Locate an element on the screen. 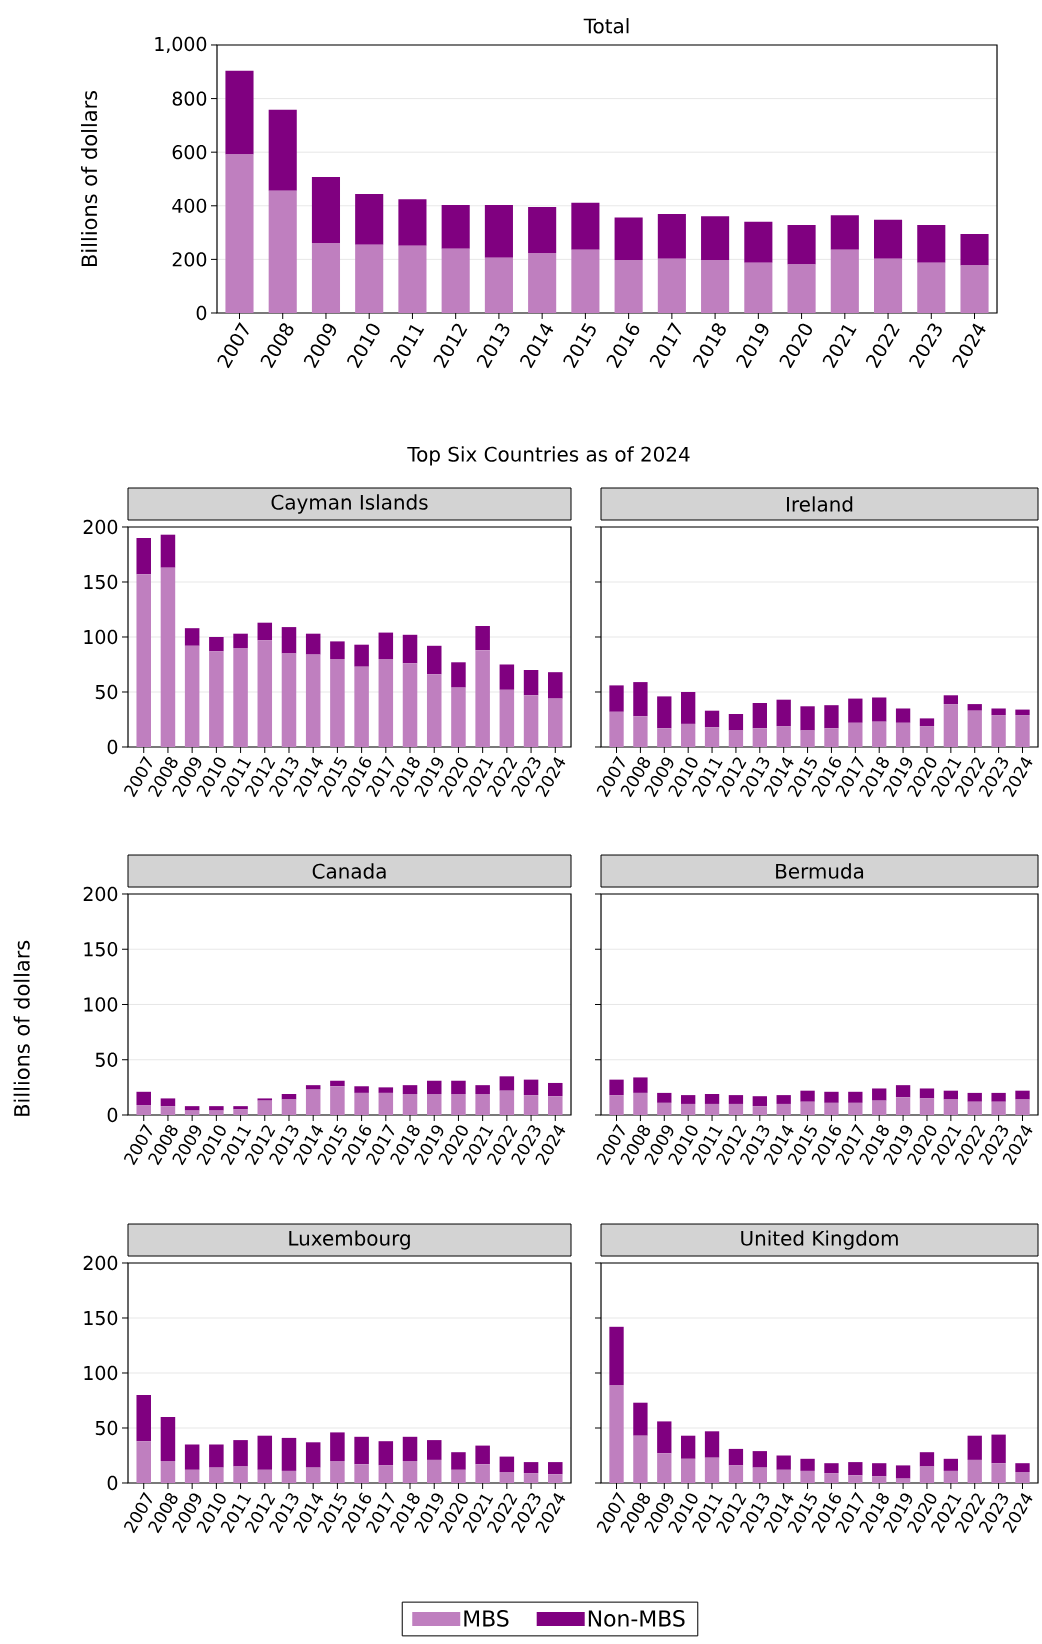  y-axis-title: Billions of dollars is located at coordinates (89, 178).